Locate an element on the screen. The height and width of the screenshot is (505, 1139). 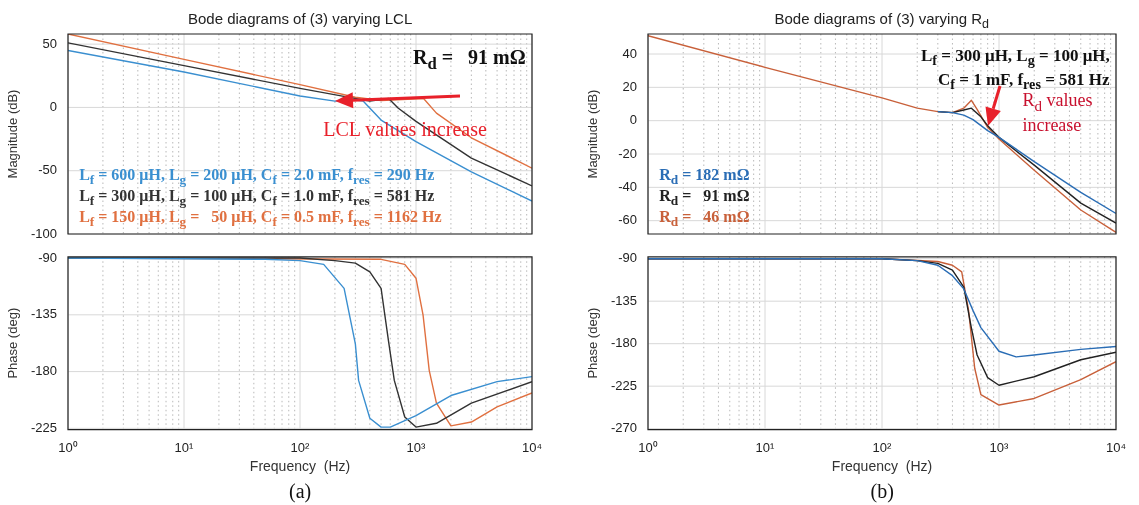
text: L$_{f}$ = 600 μH, L$_{g}$ = 200 μH, C$_{f}$ = 2.0 mF, f$_{res}$ = 290 Hz is located at coordinates (257, 177).